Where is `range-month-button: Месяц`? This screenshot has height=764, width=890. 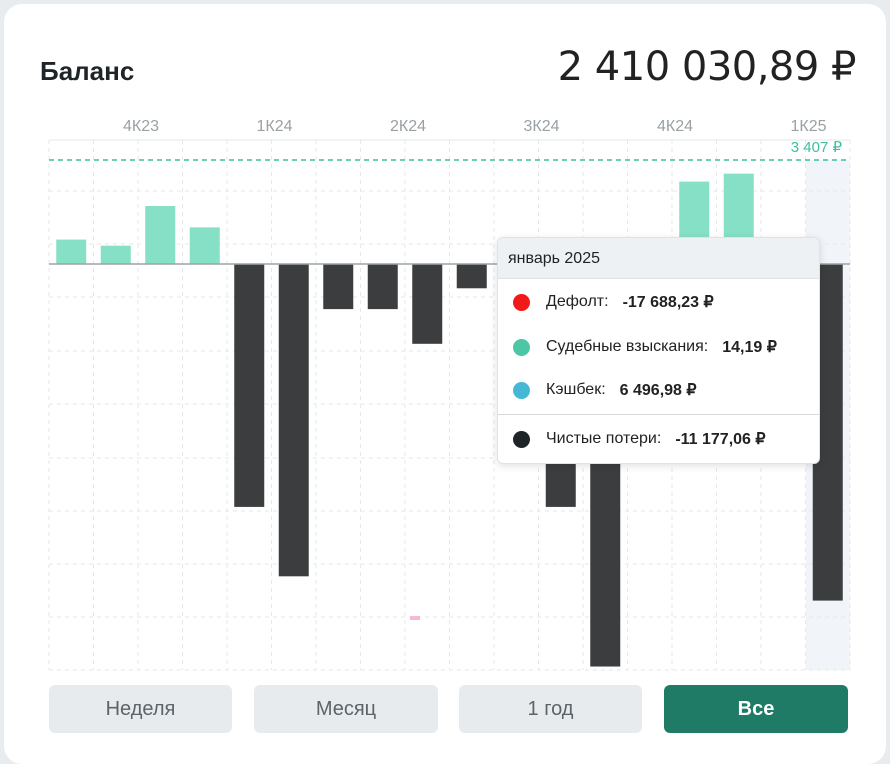
range-month-button: Месяц is located at coordinates (346, 709).